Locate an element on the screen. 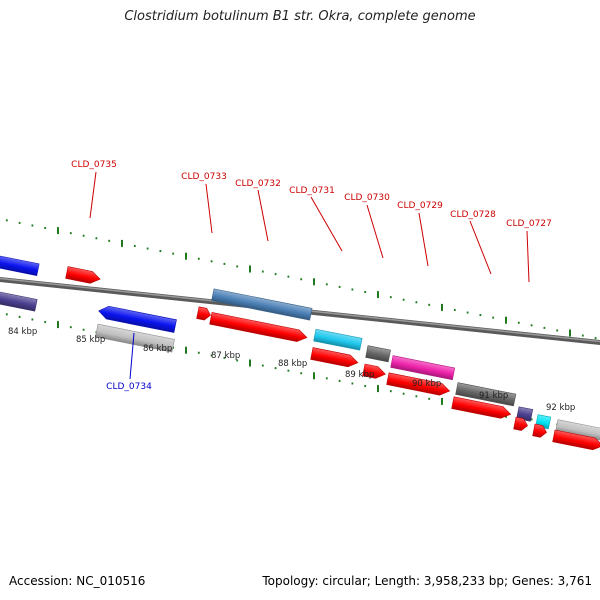 Image resolution: width=600 pixels, height=600 pixels. cog-feature-9-shape is located at coordinates (577, 430).